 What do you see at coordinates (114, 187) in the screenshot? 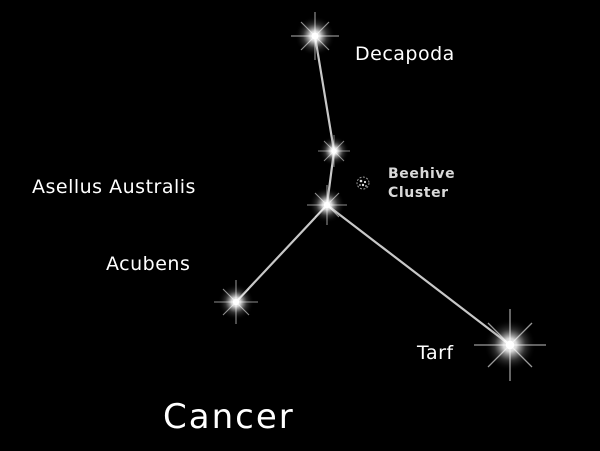
I see `label-asellus-australis: Asellus Australis` at bounding box center [114, 187].